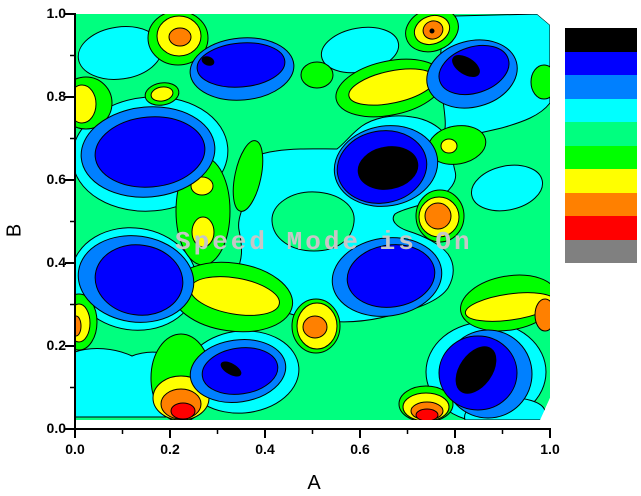  Describe the element at coordinates (170, 449) in the screenshot. I see `x-tick-label: 0.2` at that location.